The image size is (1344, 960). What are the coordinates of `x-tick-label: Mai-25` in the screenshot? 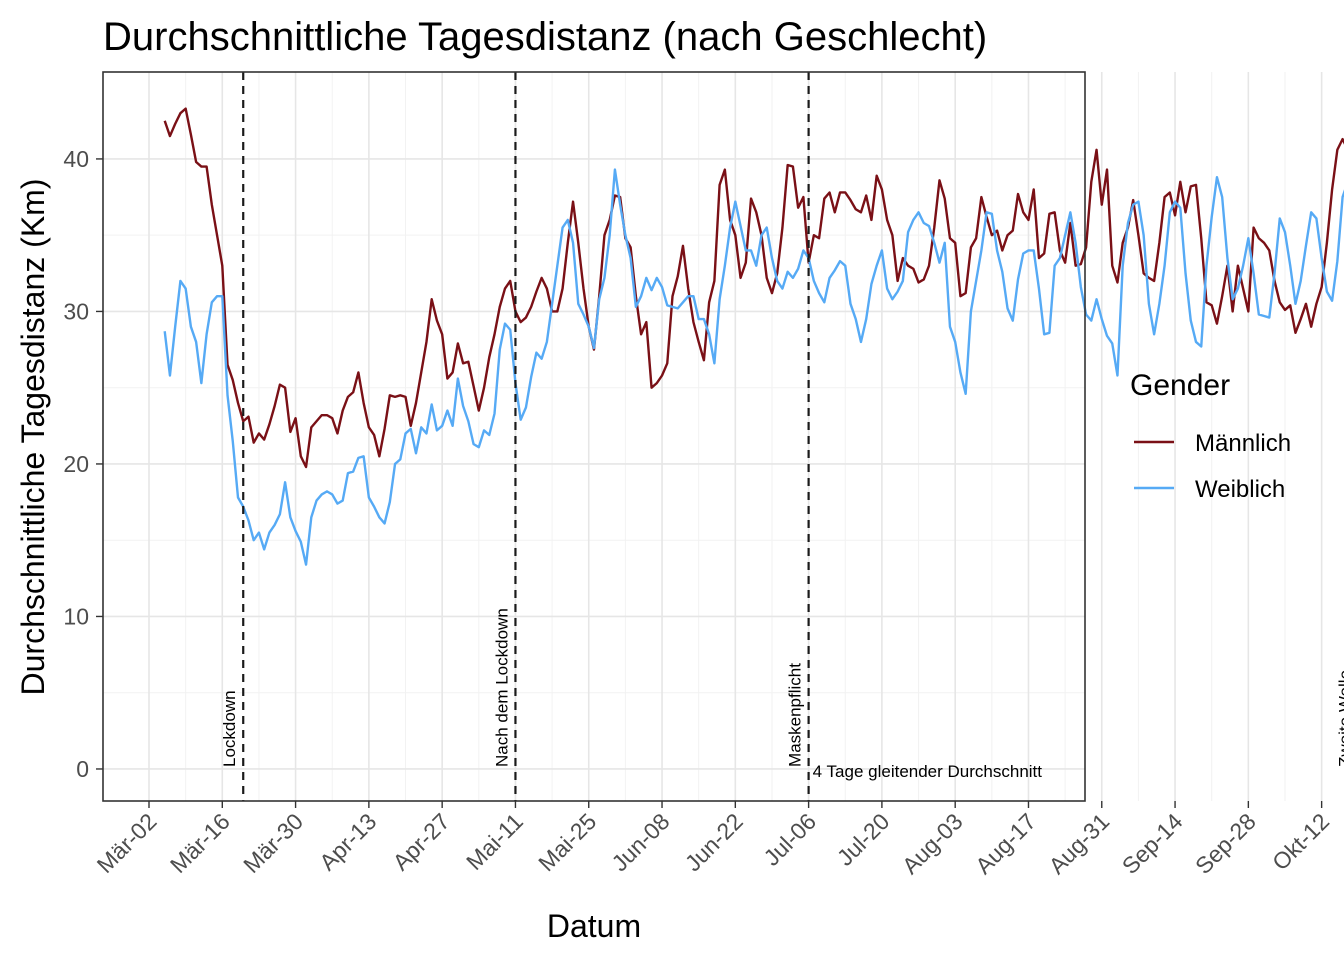 It's located at (567, 842).